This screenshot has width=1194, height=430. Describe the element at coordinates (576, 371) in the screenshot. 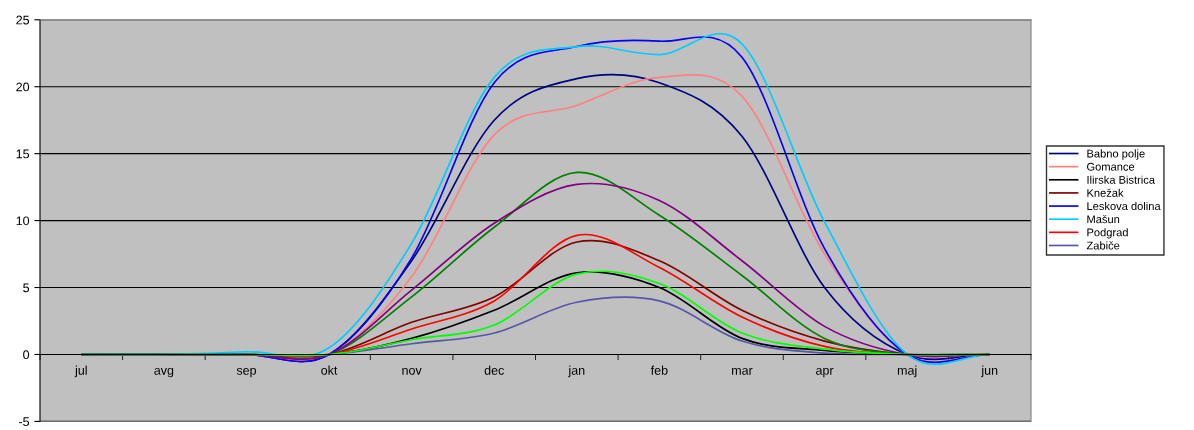

I see `x-tick-label: jan` at that location.